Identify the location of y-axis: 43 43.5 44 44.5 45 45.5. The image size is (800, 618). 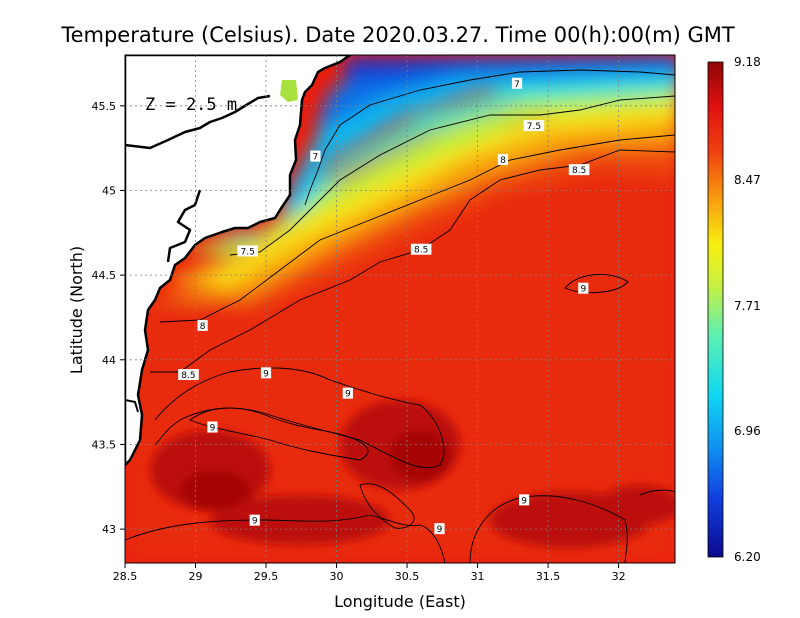
(108, 318).